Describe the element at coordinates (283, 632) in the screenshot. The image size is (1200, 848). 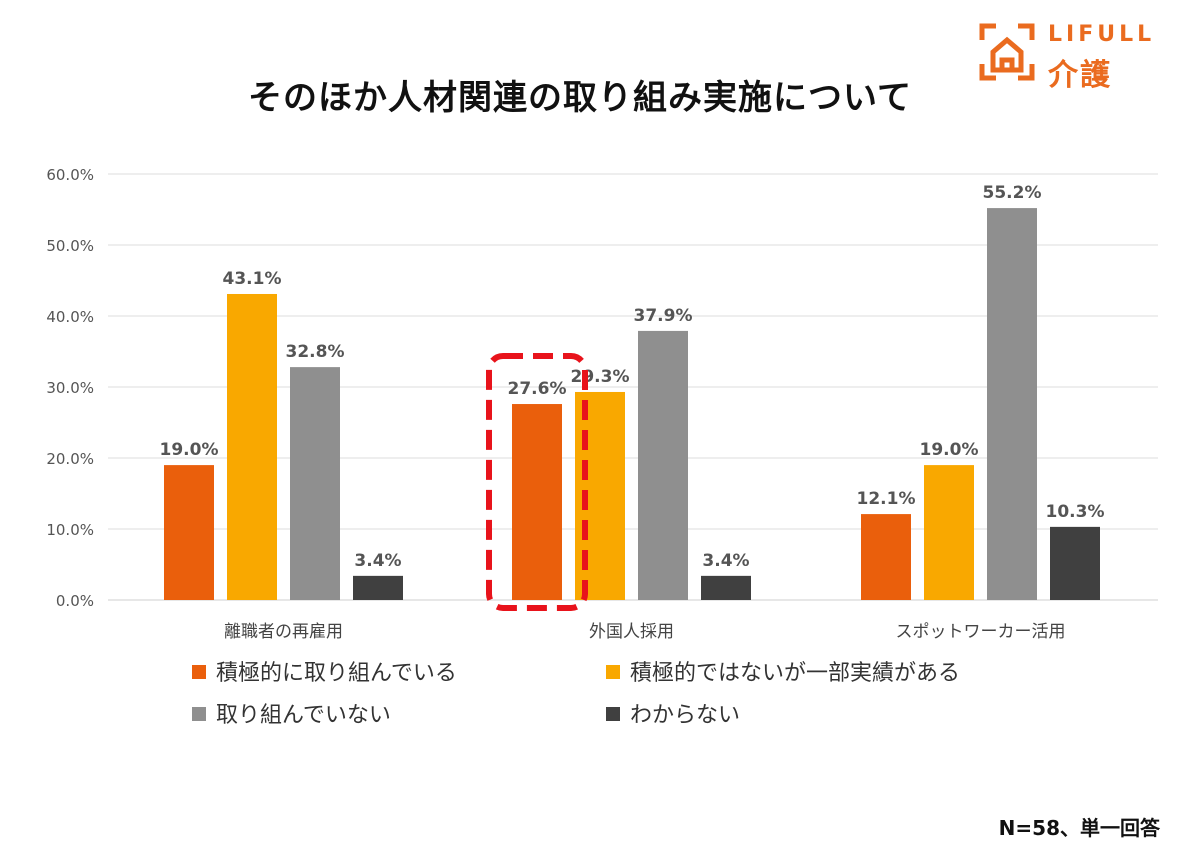
I see `x-category-label: 離職者の再雇用` at that location.